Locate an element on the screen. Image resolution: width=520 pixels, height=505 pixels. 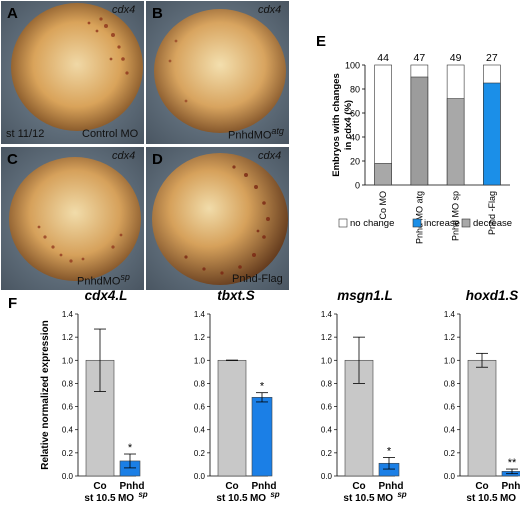
caption-b-sup: atg is located at coordinates (277, 131).